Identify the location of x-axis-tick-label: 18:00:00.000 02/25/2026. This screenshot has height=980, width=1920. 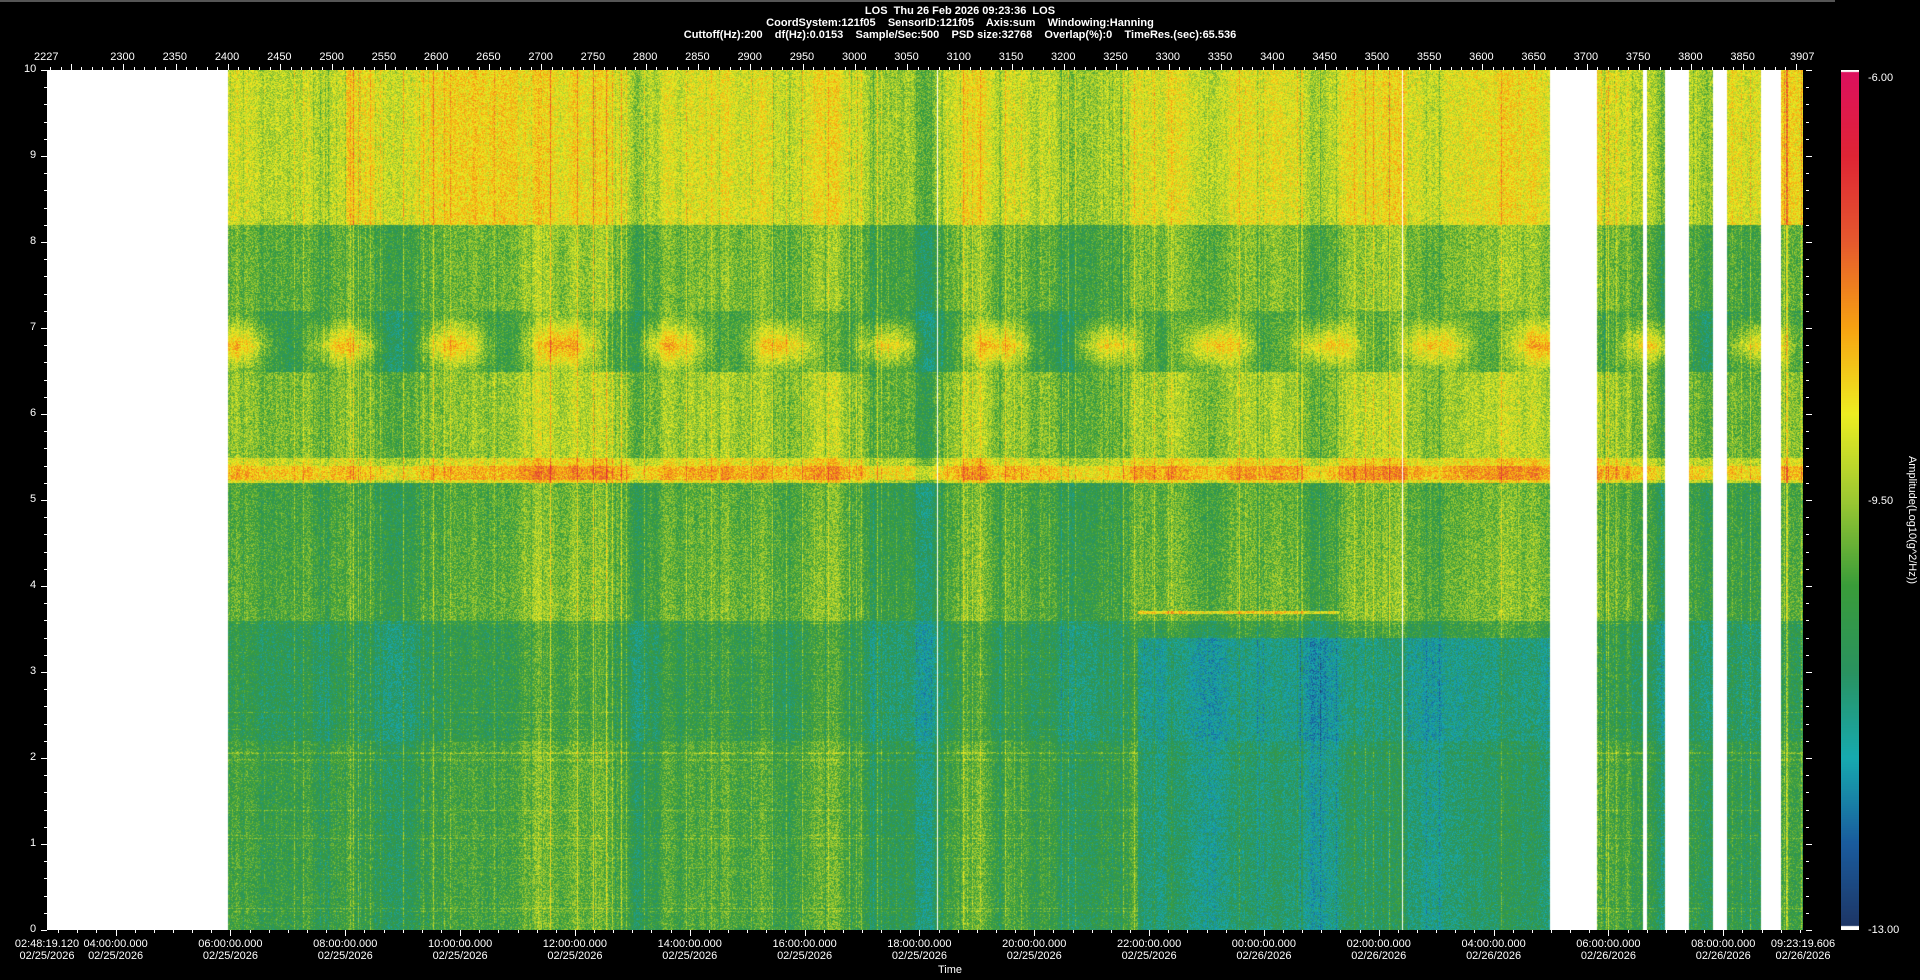
(919, 950).